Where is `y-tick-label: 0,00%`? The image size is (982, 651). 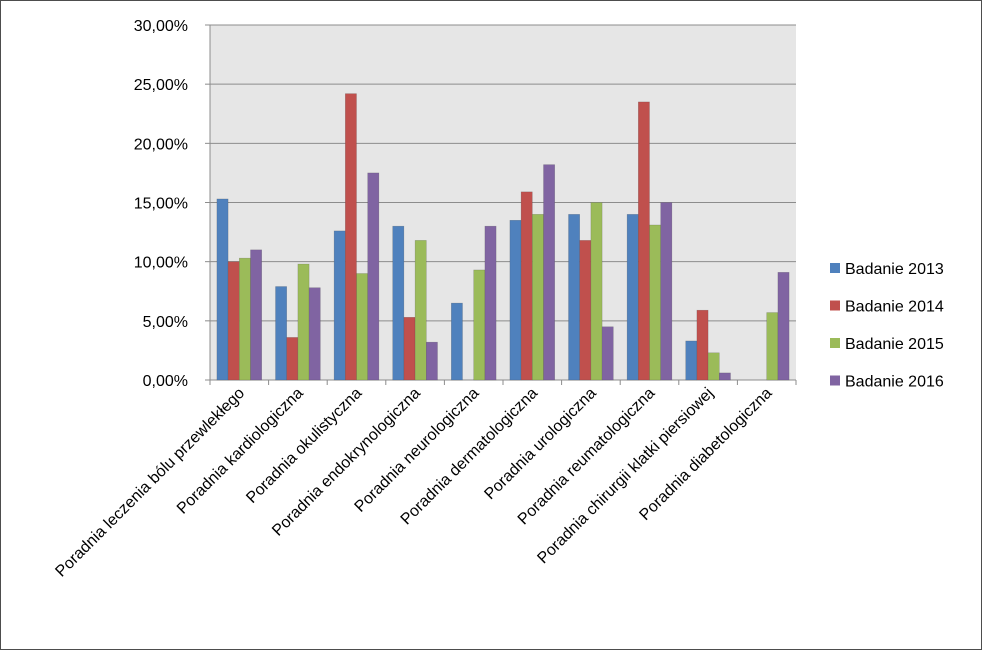 y-tick-label: 0,00% is located at coordinates (165, 381).